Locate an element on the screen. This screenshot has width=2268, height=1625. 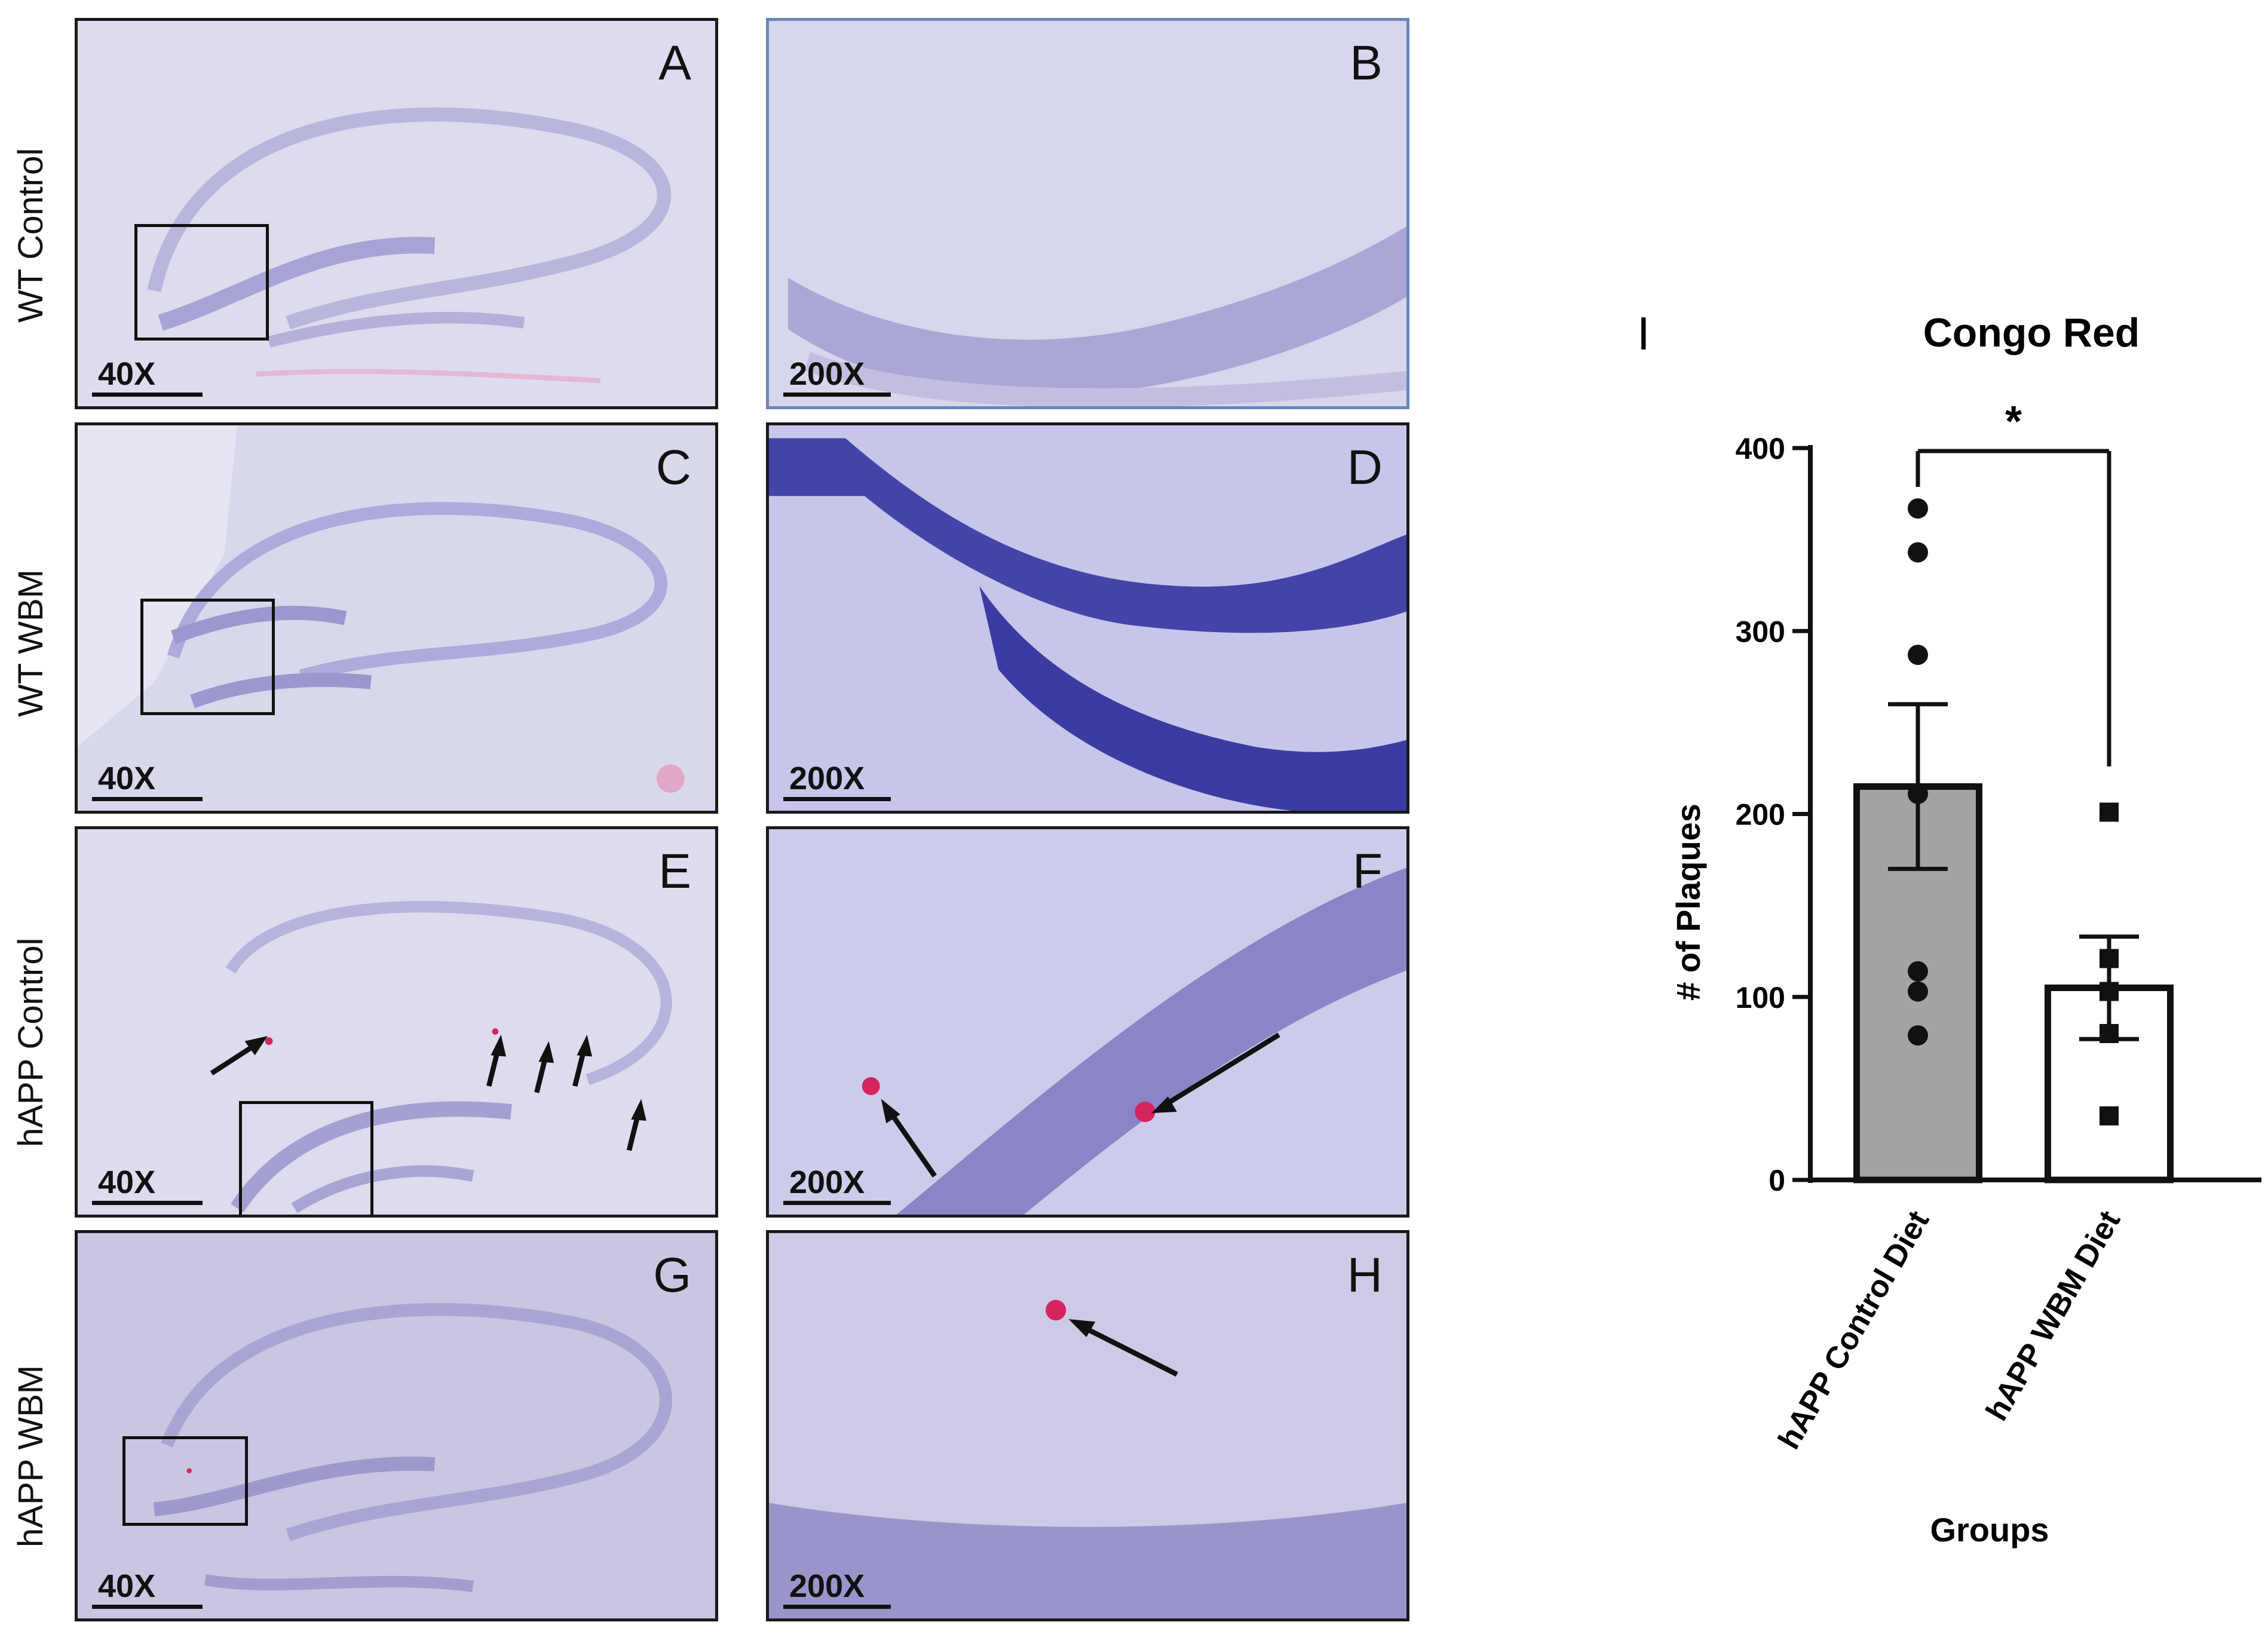
panel-letter: H is located at coordinates (1365, 1275).